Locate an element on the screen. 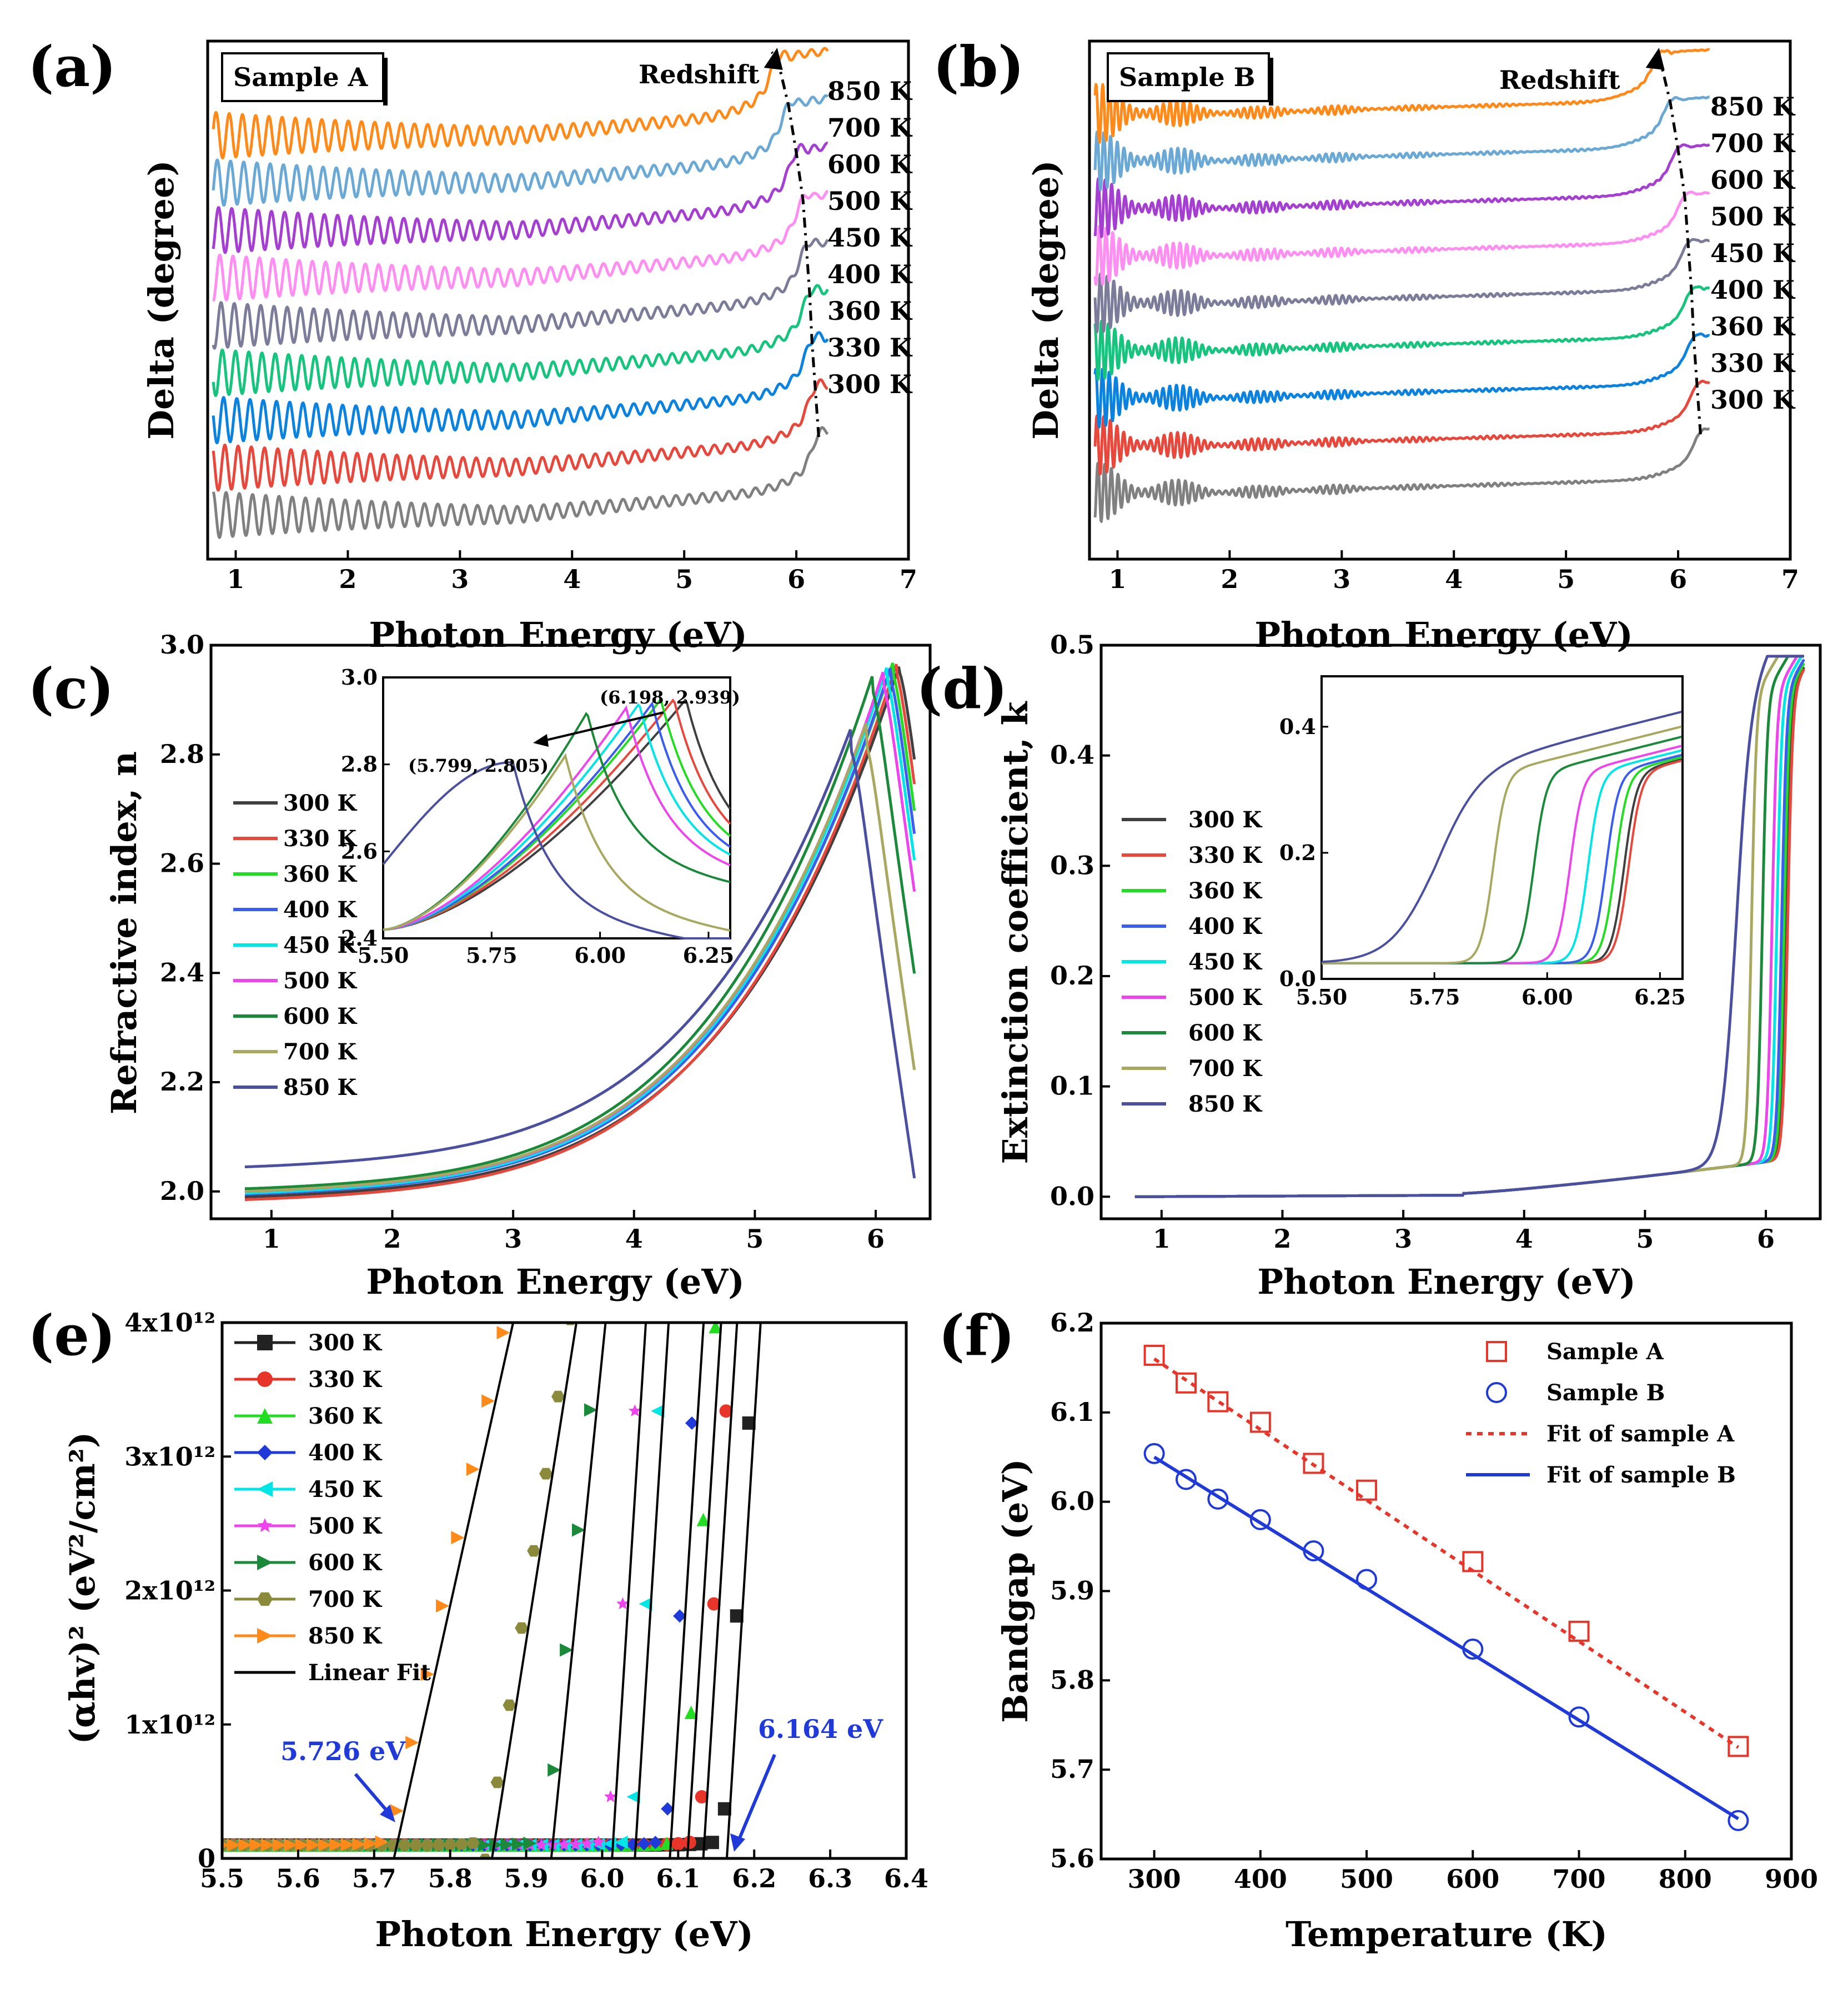 This screenshot has width=1848, height=2005. legend-label: 400 K is located at coordinates (1225, 926).